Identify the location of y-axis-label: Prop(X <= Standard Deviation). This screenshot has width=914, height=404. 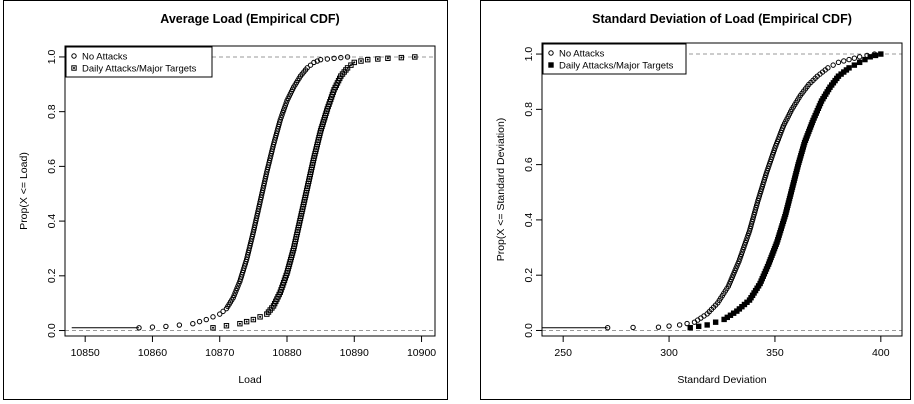
(501, 190).